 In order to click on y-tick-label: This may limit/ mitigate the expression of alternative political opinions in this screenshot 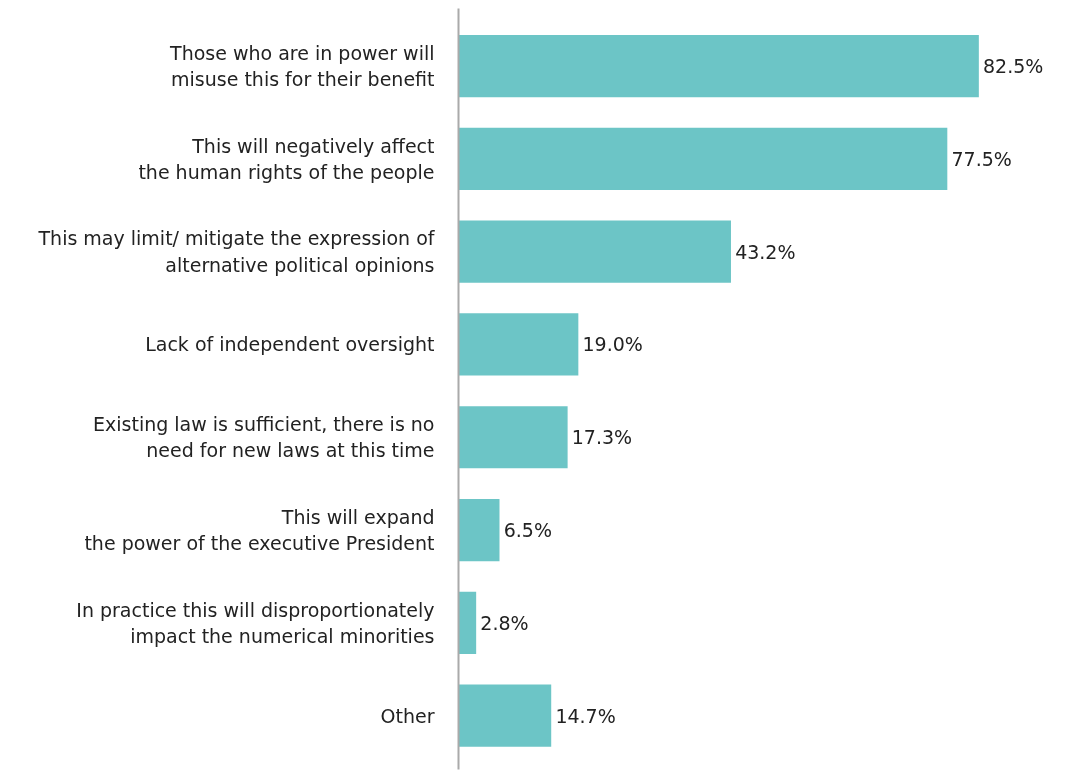, I will do `click(236, 251)`.